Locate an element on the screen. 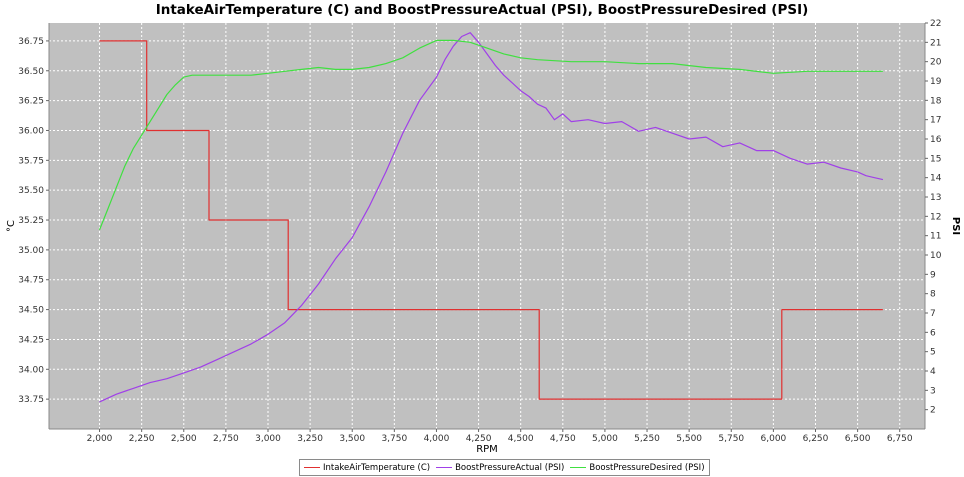 The height and width of the screenshot is (477, 964). y-left-tick-label: 36.75 is located at coordinates (31, 42).